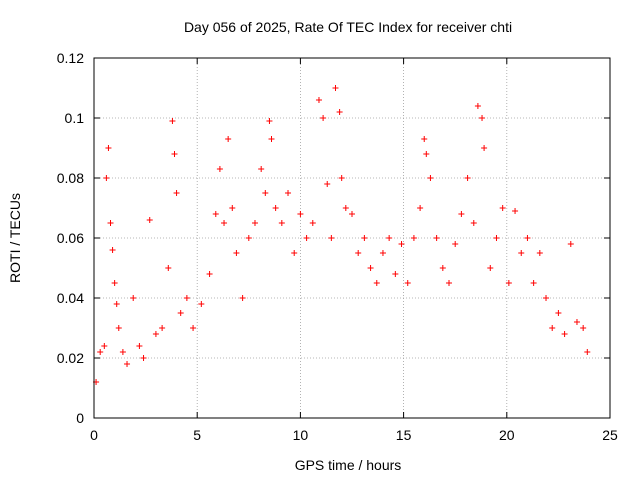 This screenshot has width=640, height=480. What do you see at coordinates (610, 435) in the screenshot?
I see `x-tick-label: 25` at bounding box center [610, 435].